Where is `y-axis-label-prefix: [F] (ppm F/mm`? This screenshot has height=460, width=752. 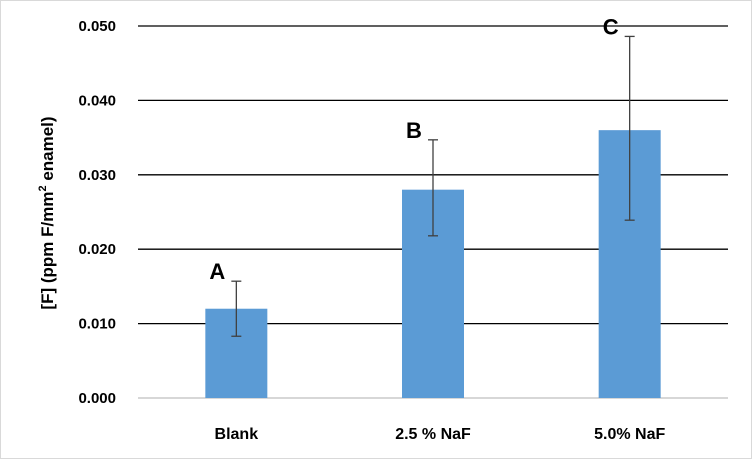
y-axis-label-prefix: [F] (ppm F/mm is located at coordinates (47, 251).